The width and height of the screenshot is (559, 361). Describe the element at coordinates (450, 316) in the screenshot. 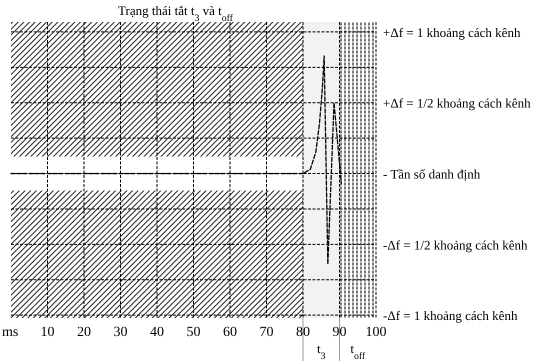

I see `y-tick-label: -Δf = 1 khoảng cách kênh` at that location.